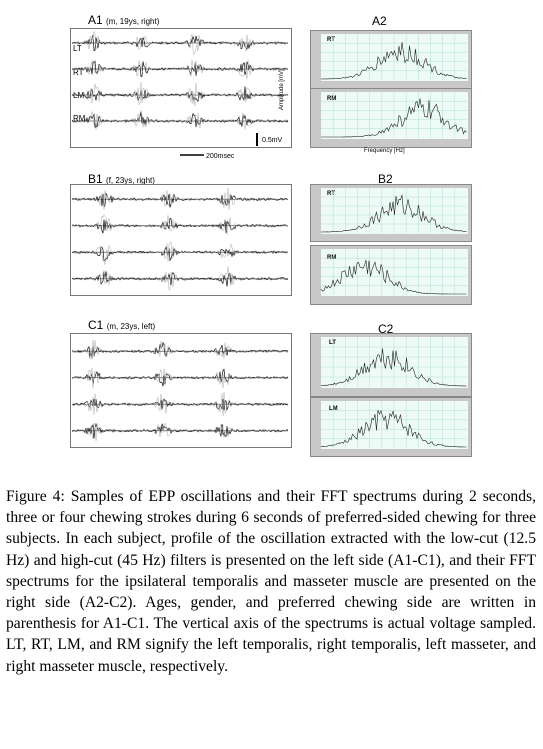  I want to click on spectrum-b2-top-line, so click(393, 213).